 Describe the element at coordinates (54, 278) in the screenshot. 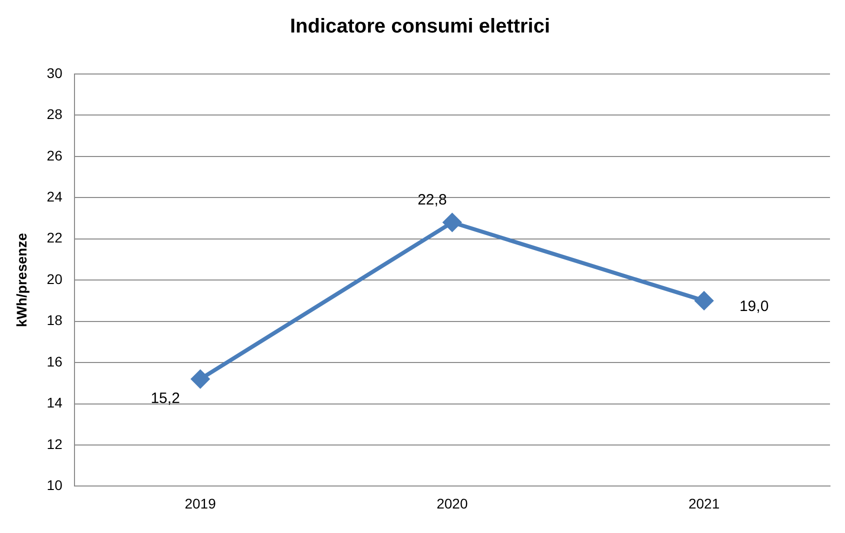

I see `y-tick-label: 20` at that location.